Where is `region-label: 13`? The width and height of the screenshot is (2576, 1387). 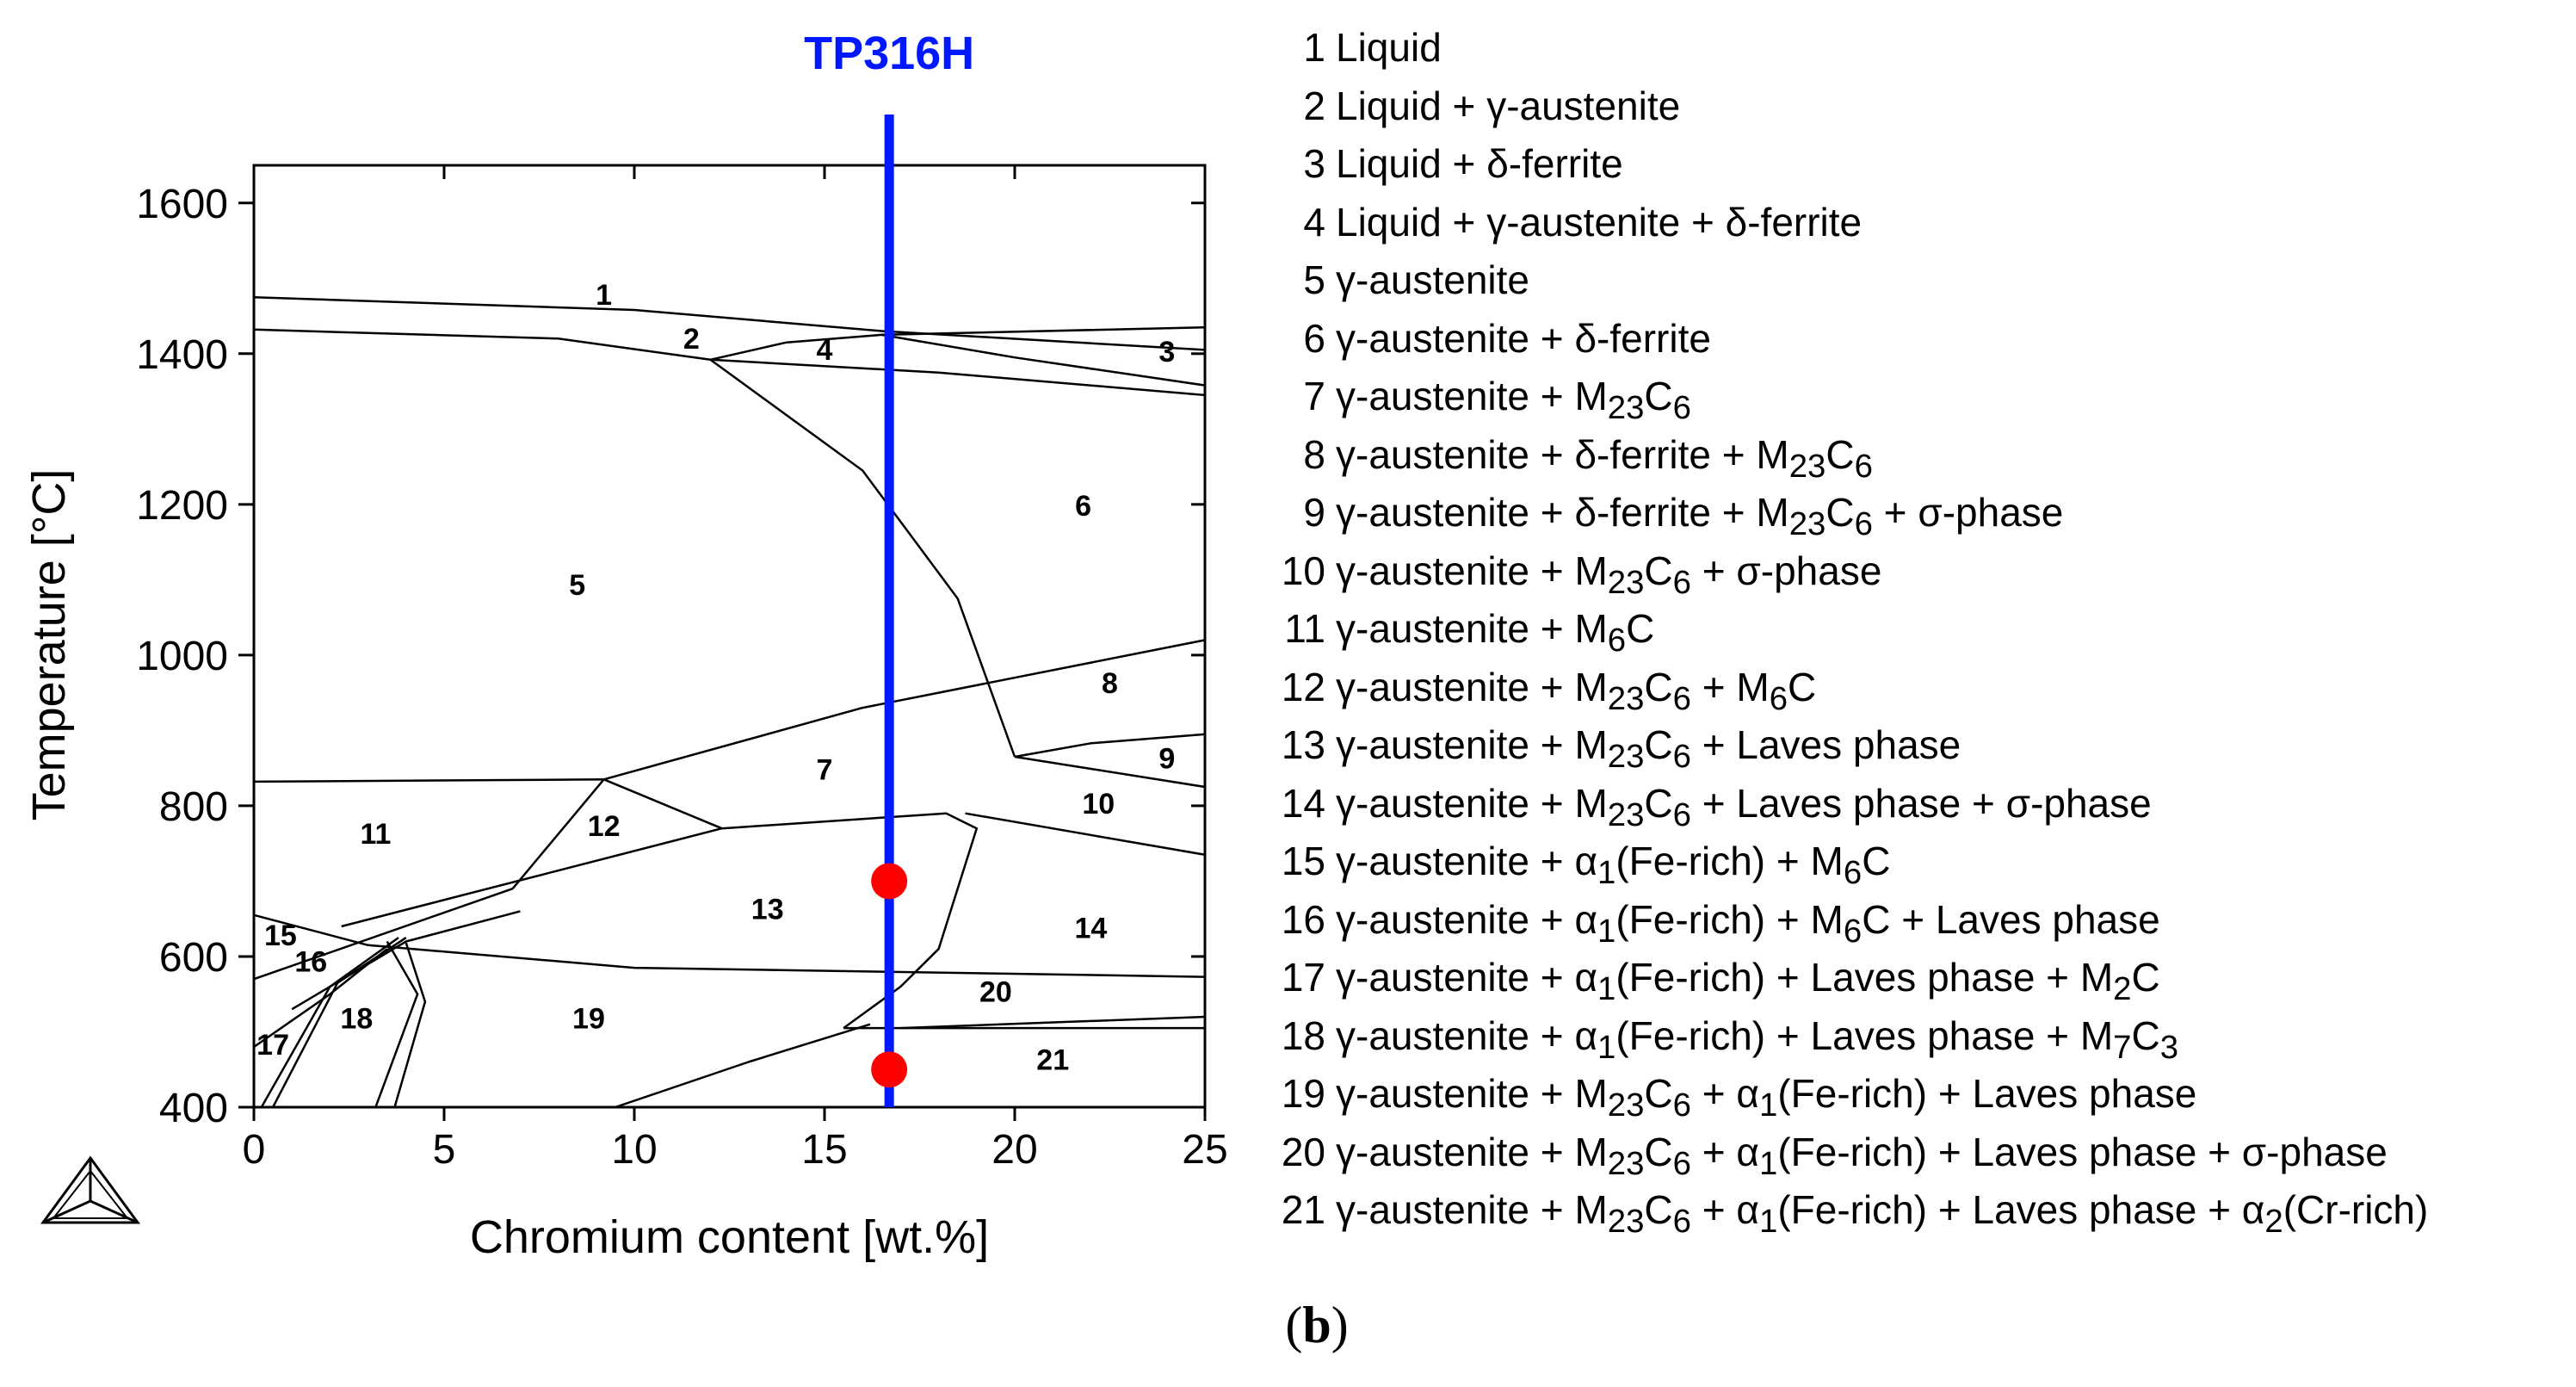 region-label: 13 is located at coordinates (767, 910).